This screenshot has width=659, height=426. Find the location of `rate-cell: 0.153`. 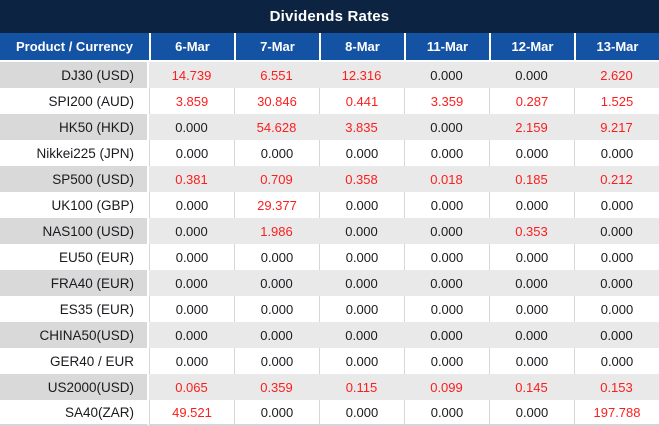

rate-cell: 0.153 is located at coordinates (616, 387).